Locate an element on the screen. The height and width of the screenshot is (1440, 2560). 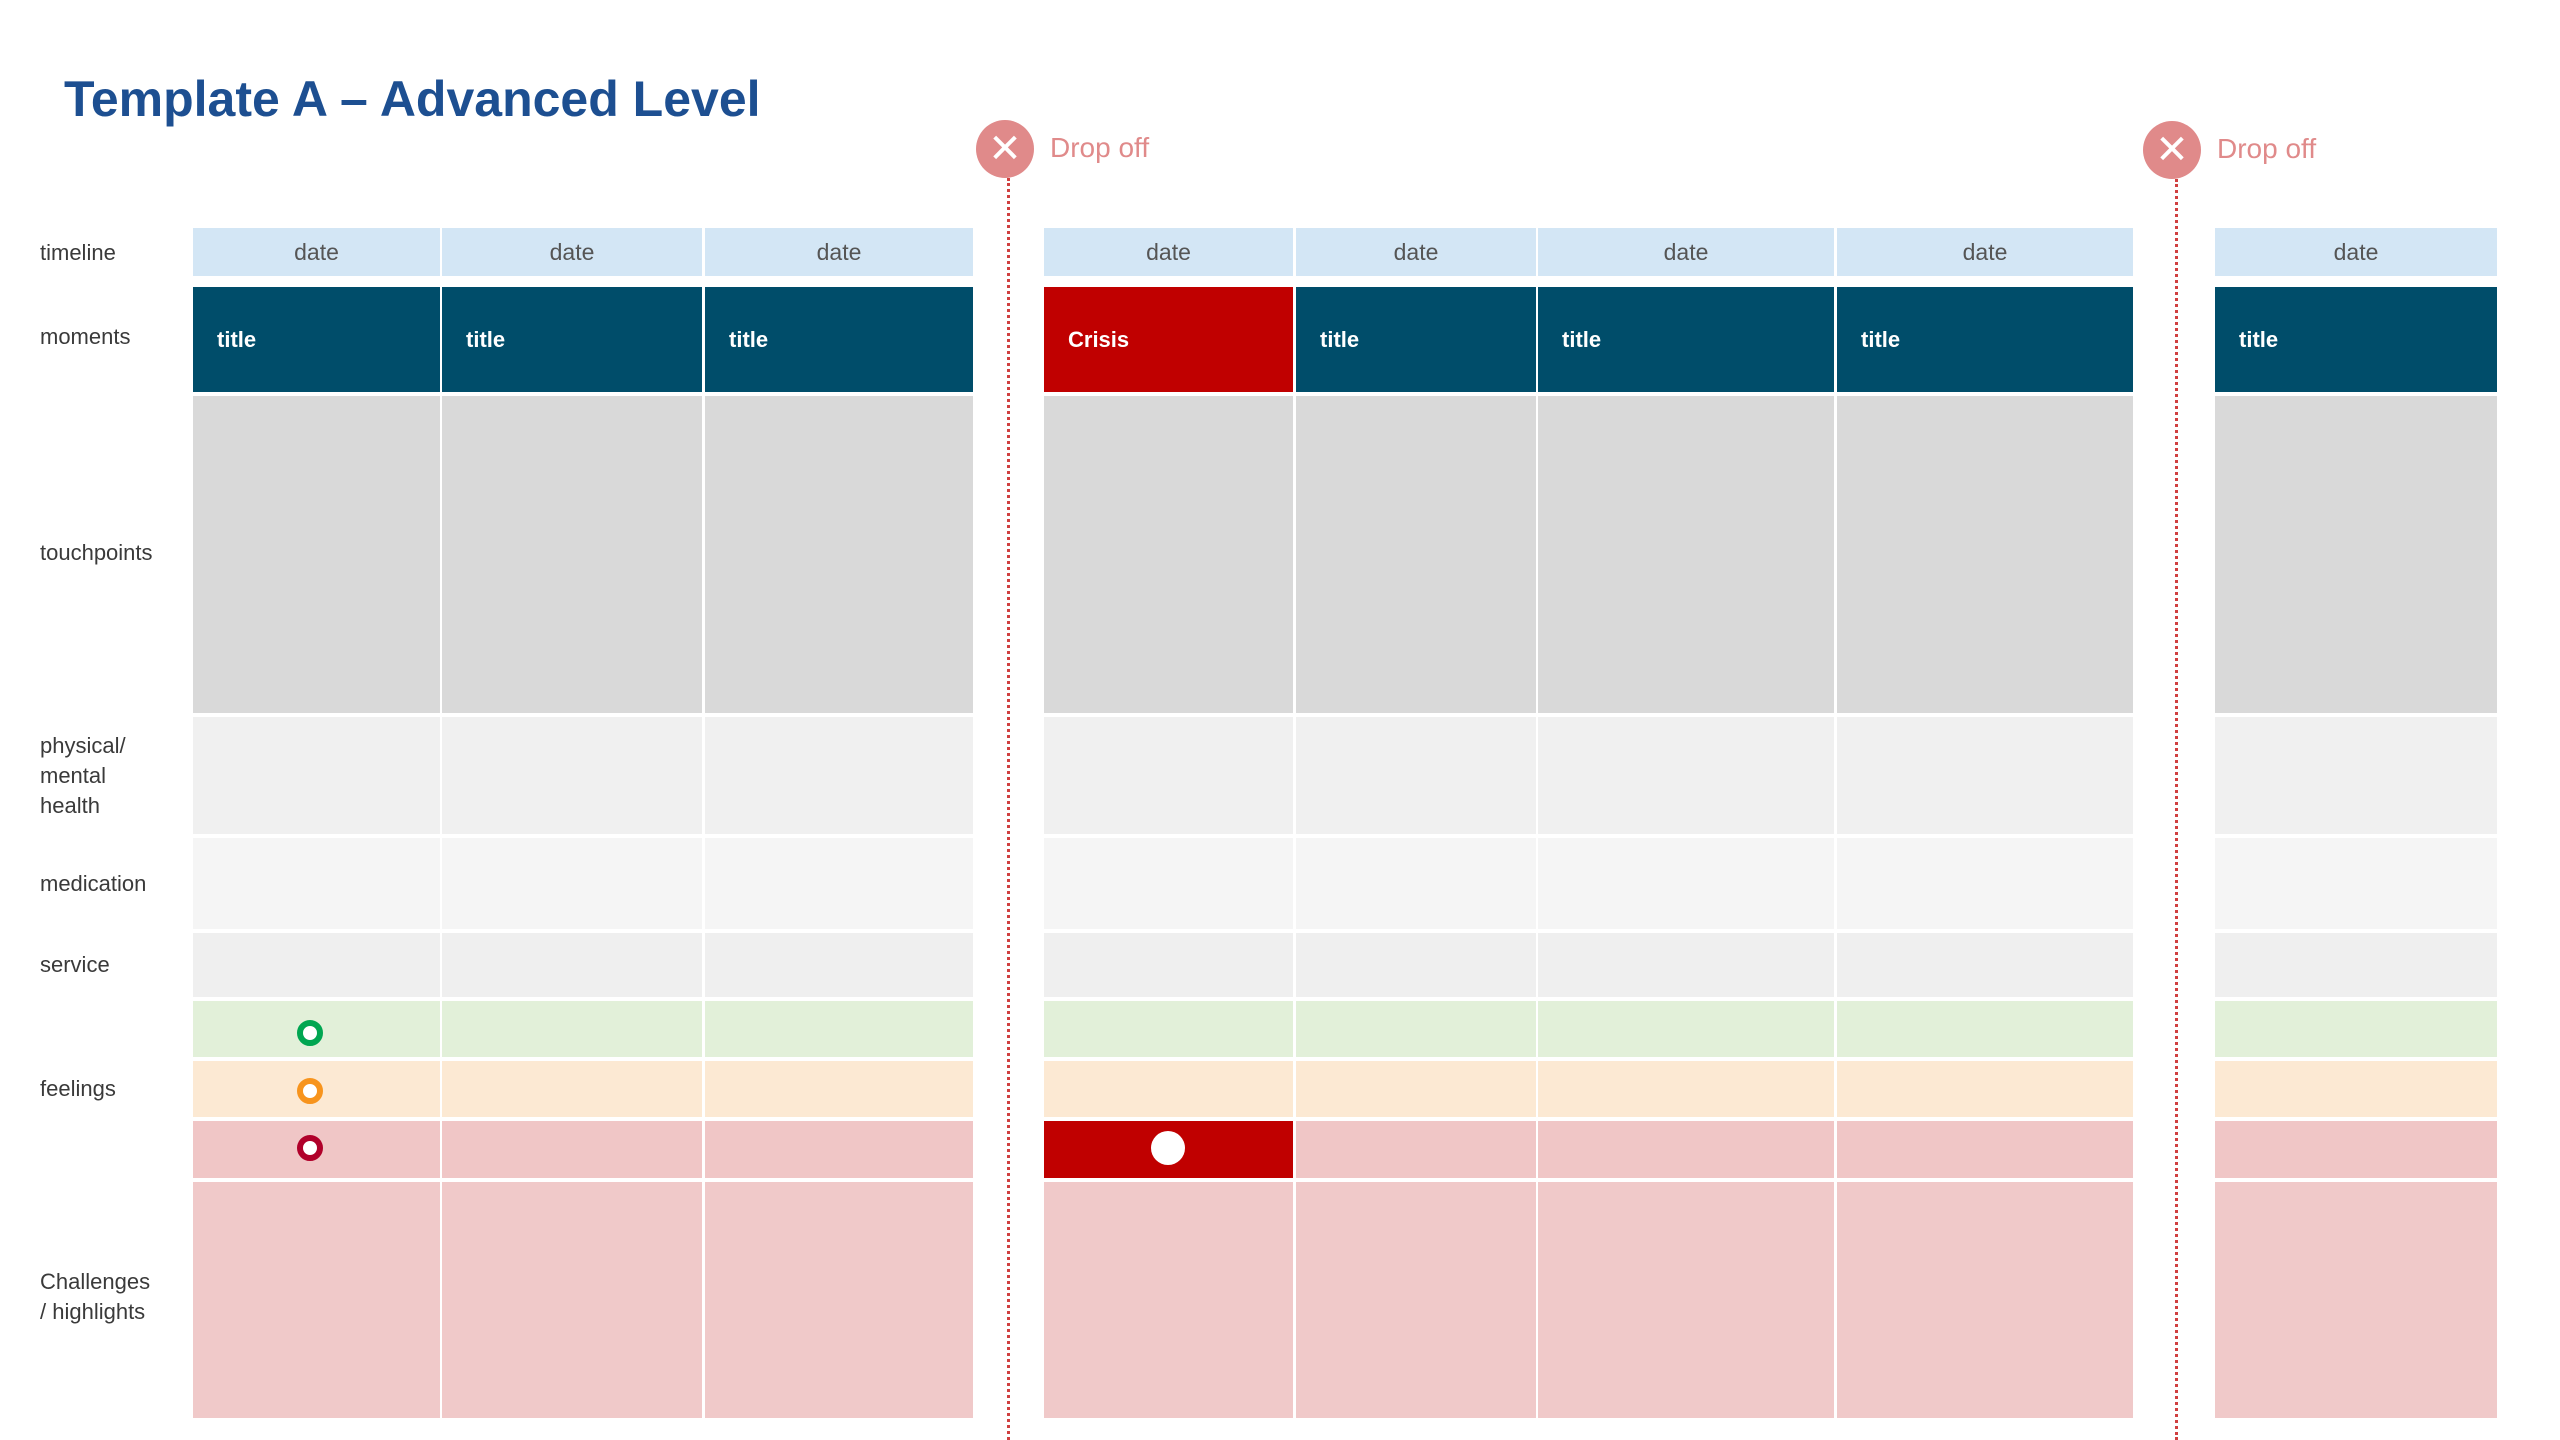
row-label-challenges: Challenges / highlights is located at coordinates (95, 1296).